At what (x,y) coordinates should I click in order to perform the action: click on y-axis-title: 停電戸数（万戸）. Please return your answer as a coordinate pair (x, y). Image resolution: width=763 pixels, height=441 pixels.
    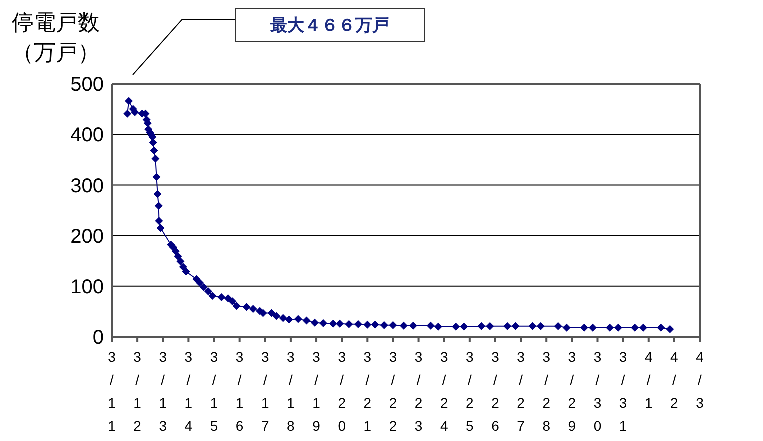
    Looking at the image, I should click on (56, 38).